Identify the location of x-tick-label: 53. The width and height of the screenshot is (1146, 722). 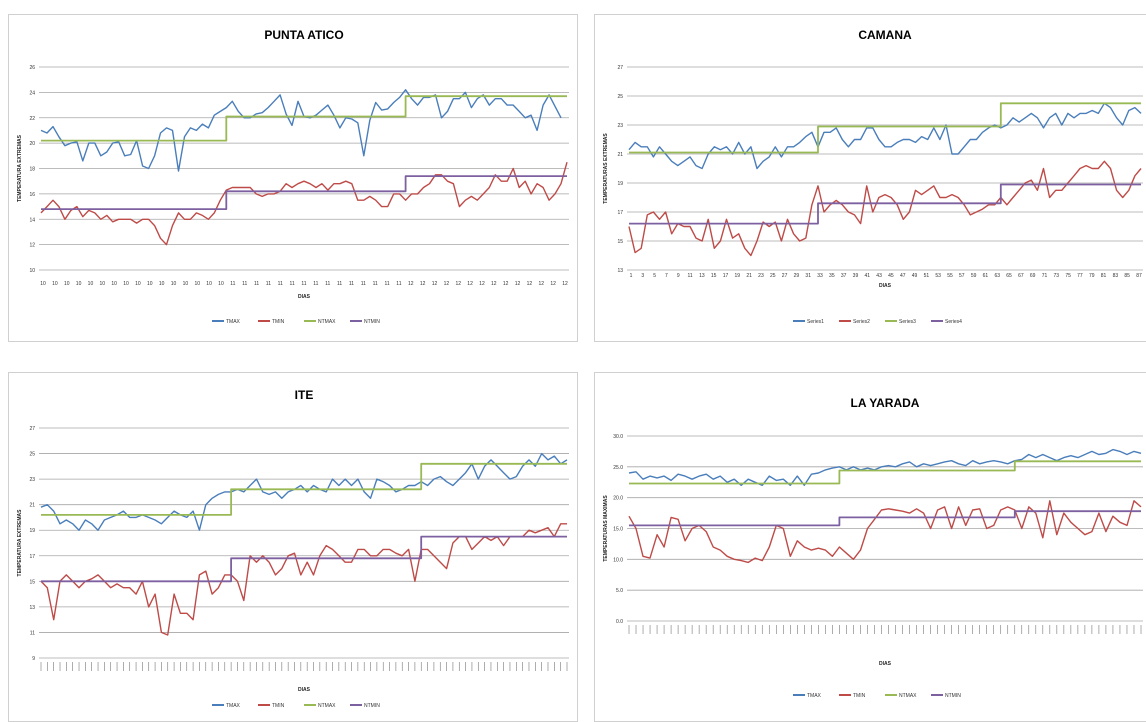
(938, 276).